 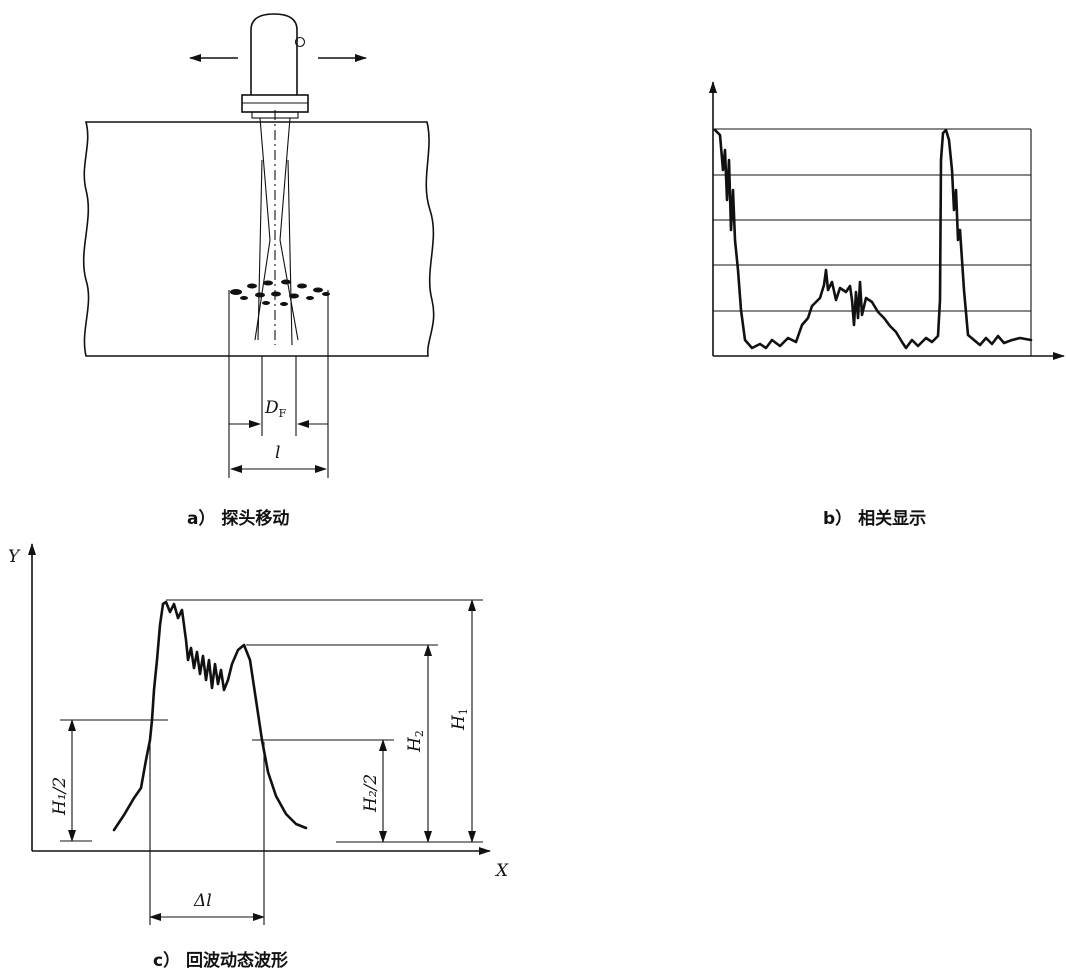 I want to click on probe-icon, so click(x=275, y=66).